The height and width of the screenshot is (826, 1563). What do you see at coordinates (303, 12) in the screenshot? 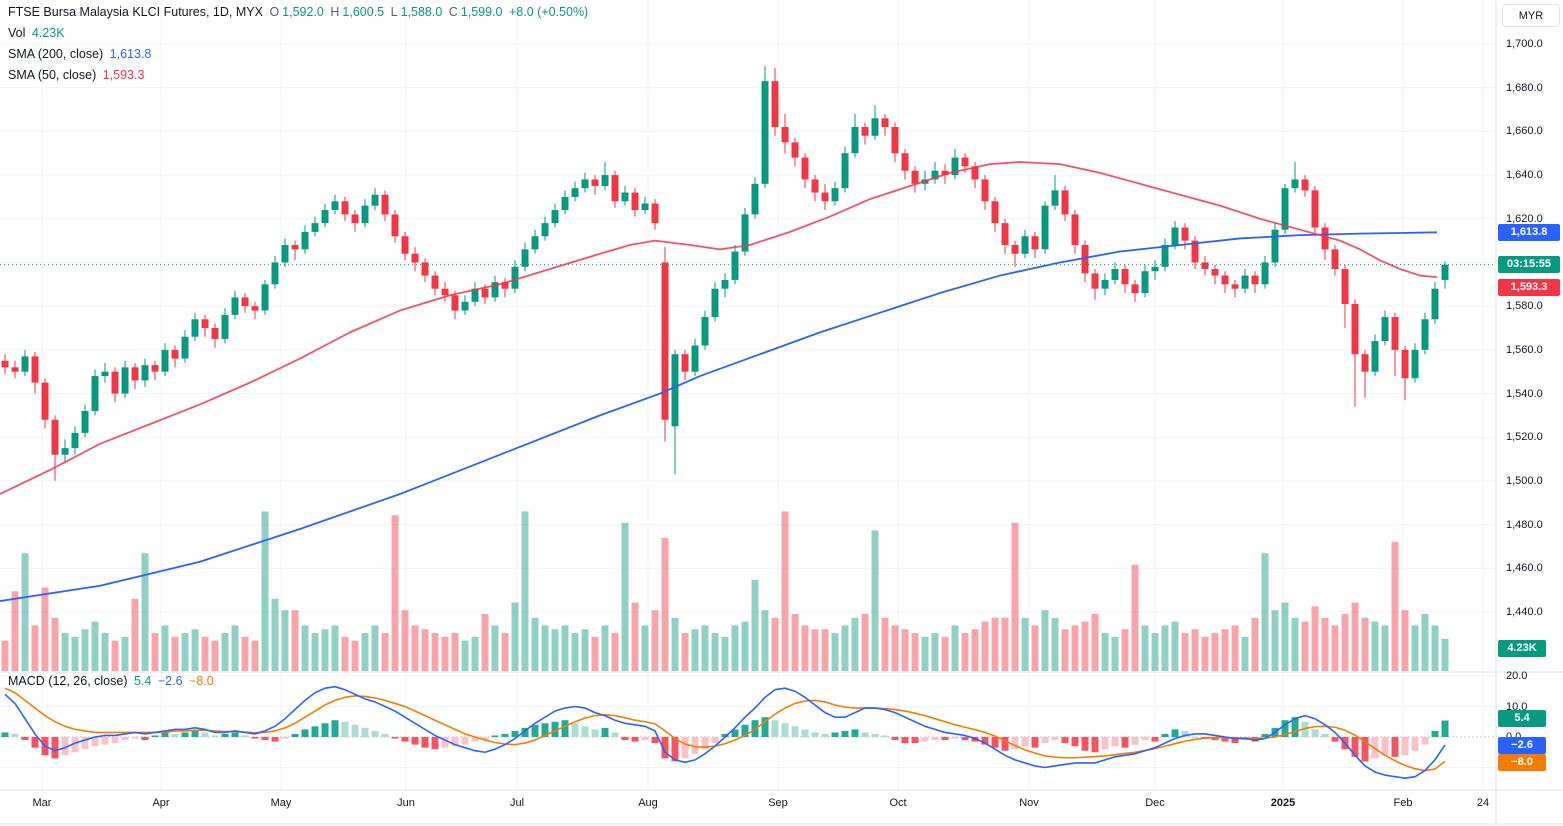
I see `ohlc-open-value: 1,592.0` at bounding box center [303, 12].